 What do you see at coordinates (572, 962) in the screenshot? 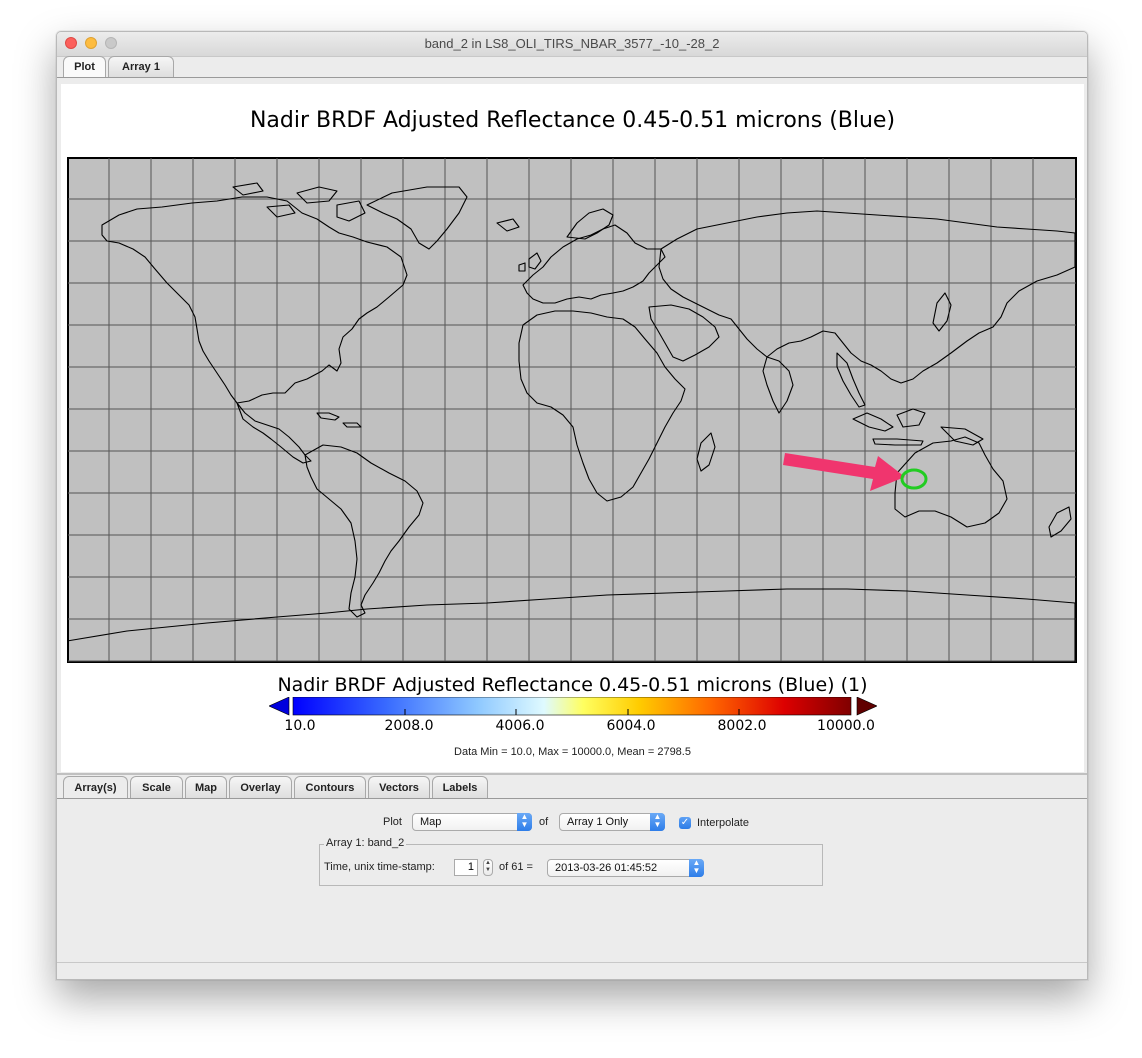
I see `status-bar-divider` at bounding box center [572, 962].